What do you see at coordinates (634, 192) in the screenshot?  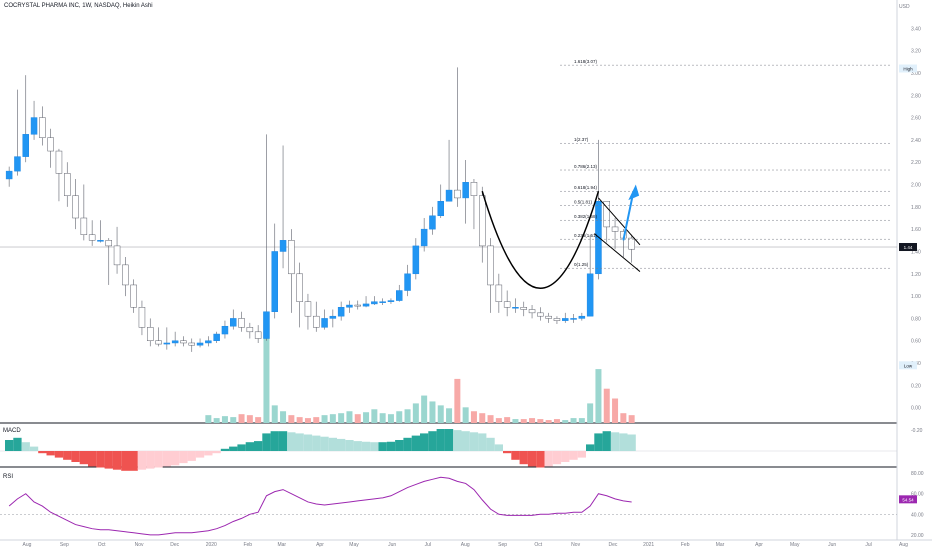 I see `breakout-arrow-head` at bounding box center [634, 192].